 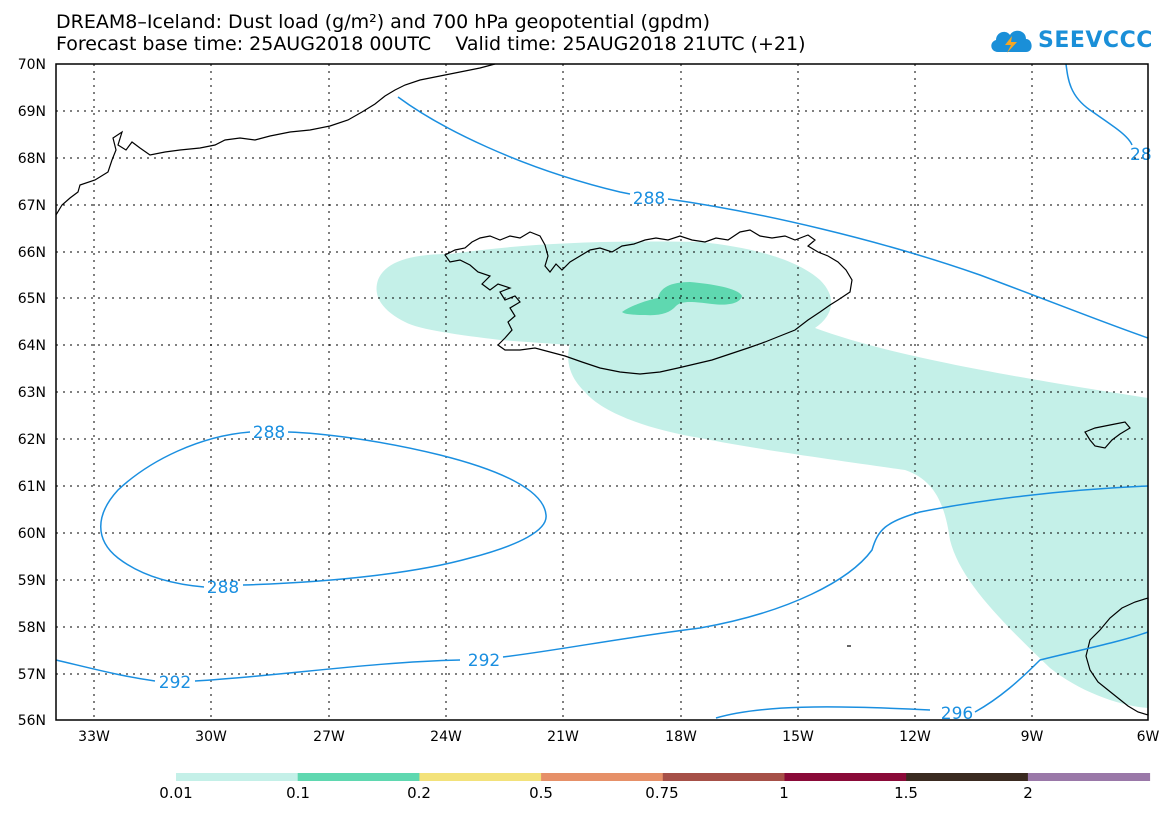 I want to click on lon-label: 15W, so click(x=798, y=737).